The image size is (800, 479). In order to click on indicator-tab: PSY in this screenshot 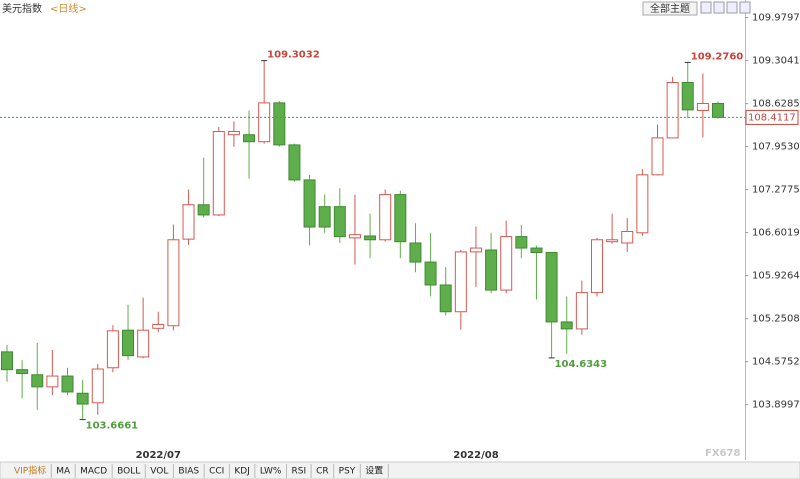, I will do `click(347, 472)`.